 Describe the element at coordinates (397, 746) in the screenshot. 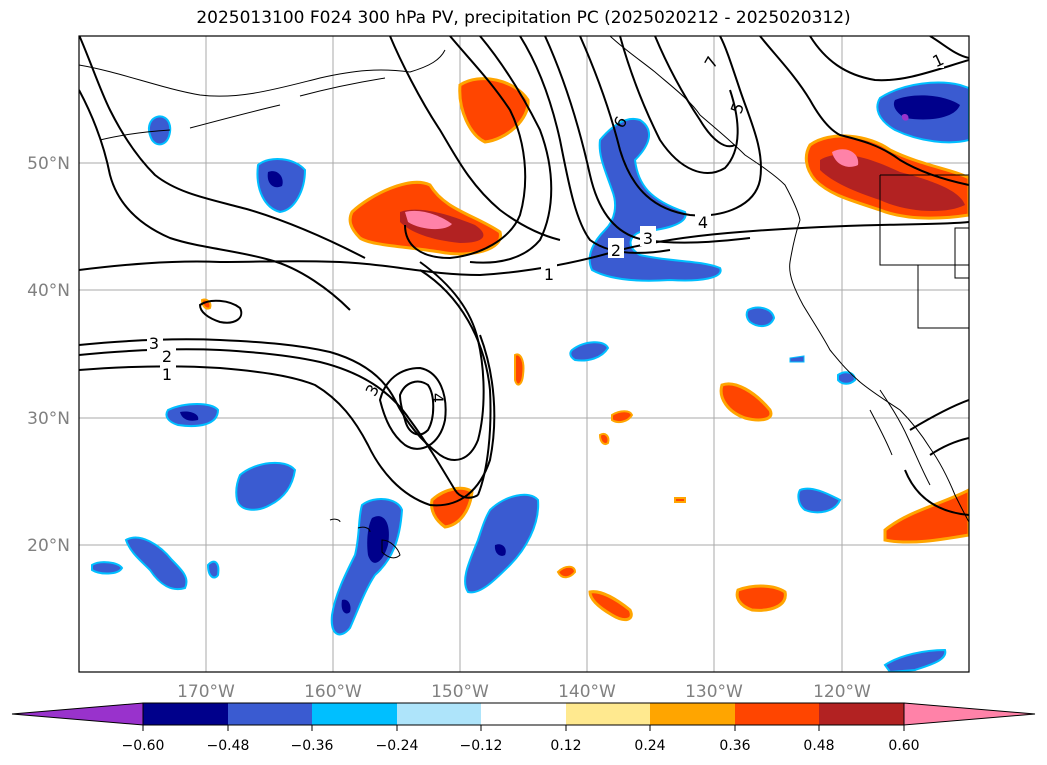

I see `colorbar-tick-label: −0.24` at that location.